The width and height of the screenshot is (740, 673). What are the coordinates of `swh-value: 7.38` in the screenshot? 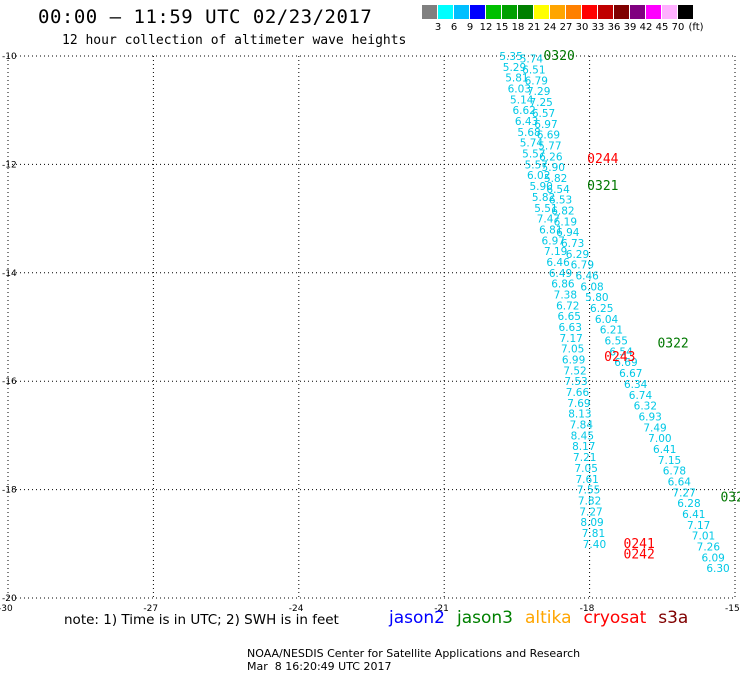 It's located at (565, 295).